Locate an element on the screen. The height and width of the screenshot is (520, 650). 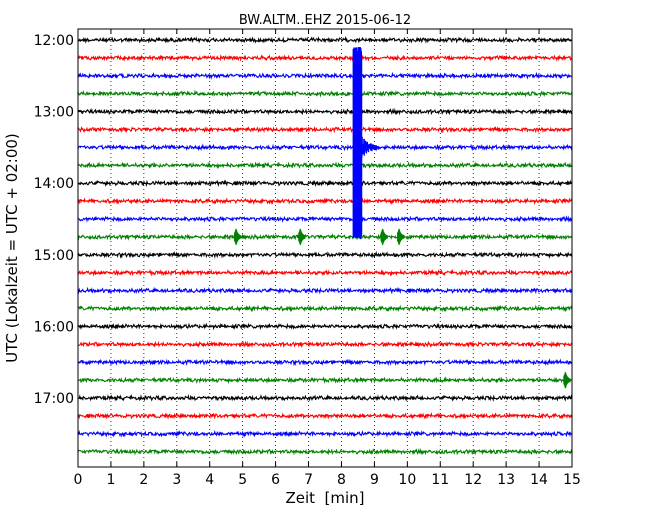
x-tick-label: 6 is located at coordinates (275, 480).